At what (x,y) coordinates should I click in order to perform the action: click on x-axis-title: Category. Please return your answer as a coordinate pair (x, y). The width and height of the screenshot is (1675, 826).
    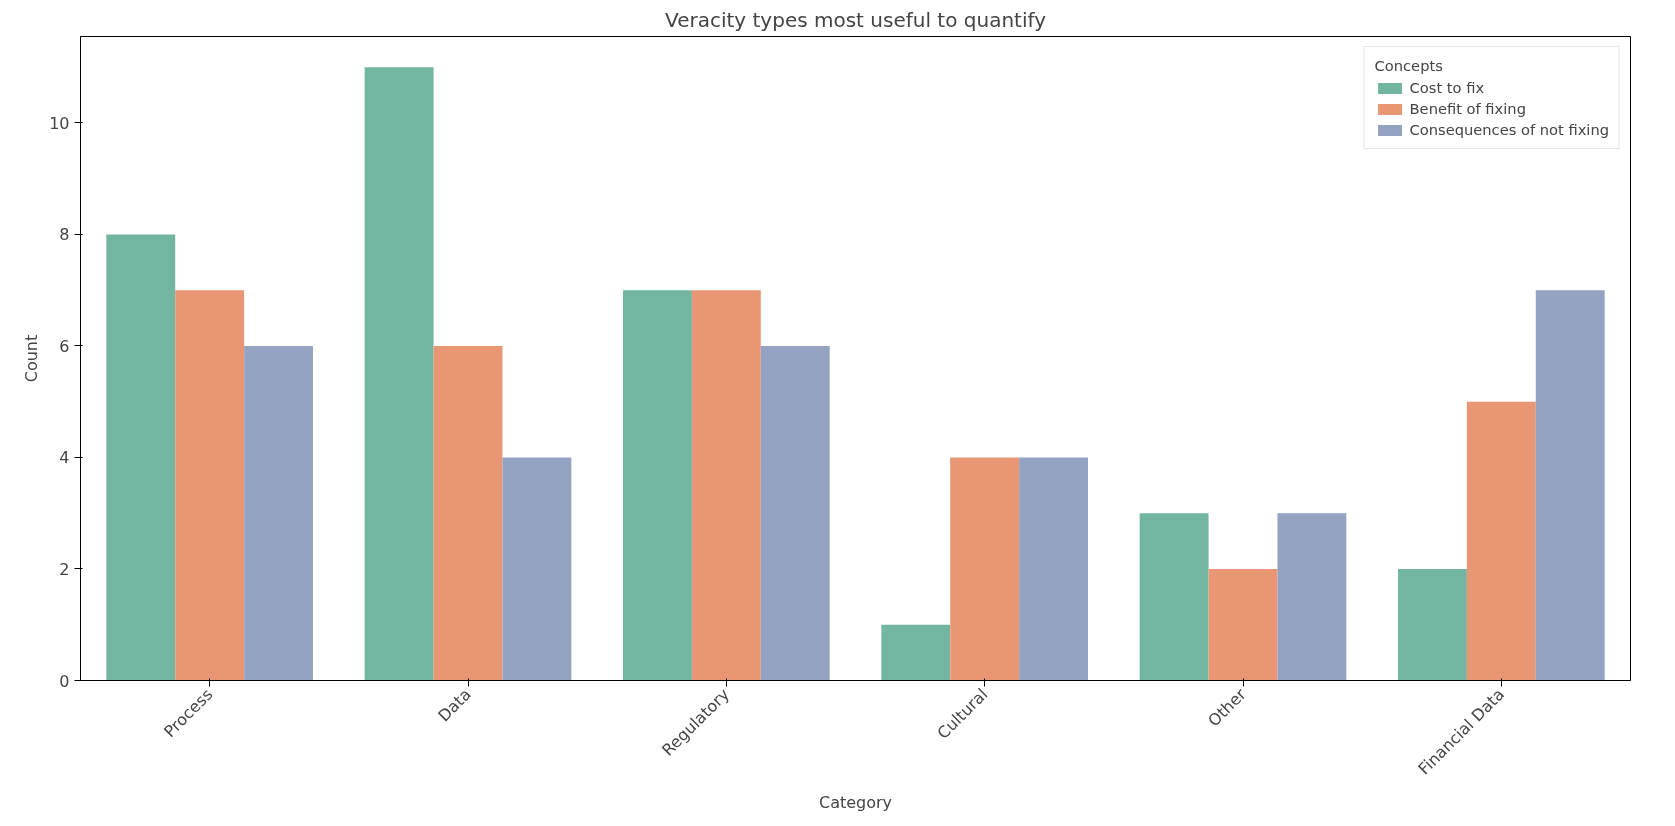
    Looking at the image, I should click on (855, 803).